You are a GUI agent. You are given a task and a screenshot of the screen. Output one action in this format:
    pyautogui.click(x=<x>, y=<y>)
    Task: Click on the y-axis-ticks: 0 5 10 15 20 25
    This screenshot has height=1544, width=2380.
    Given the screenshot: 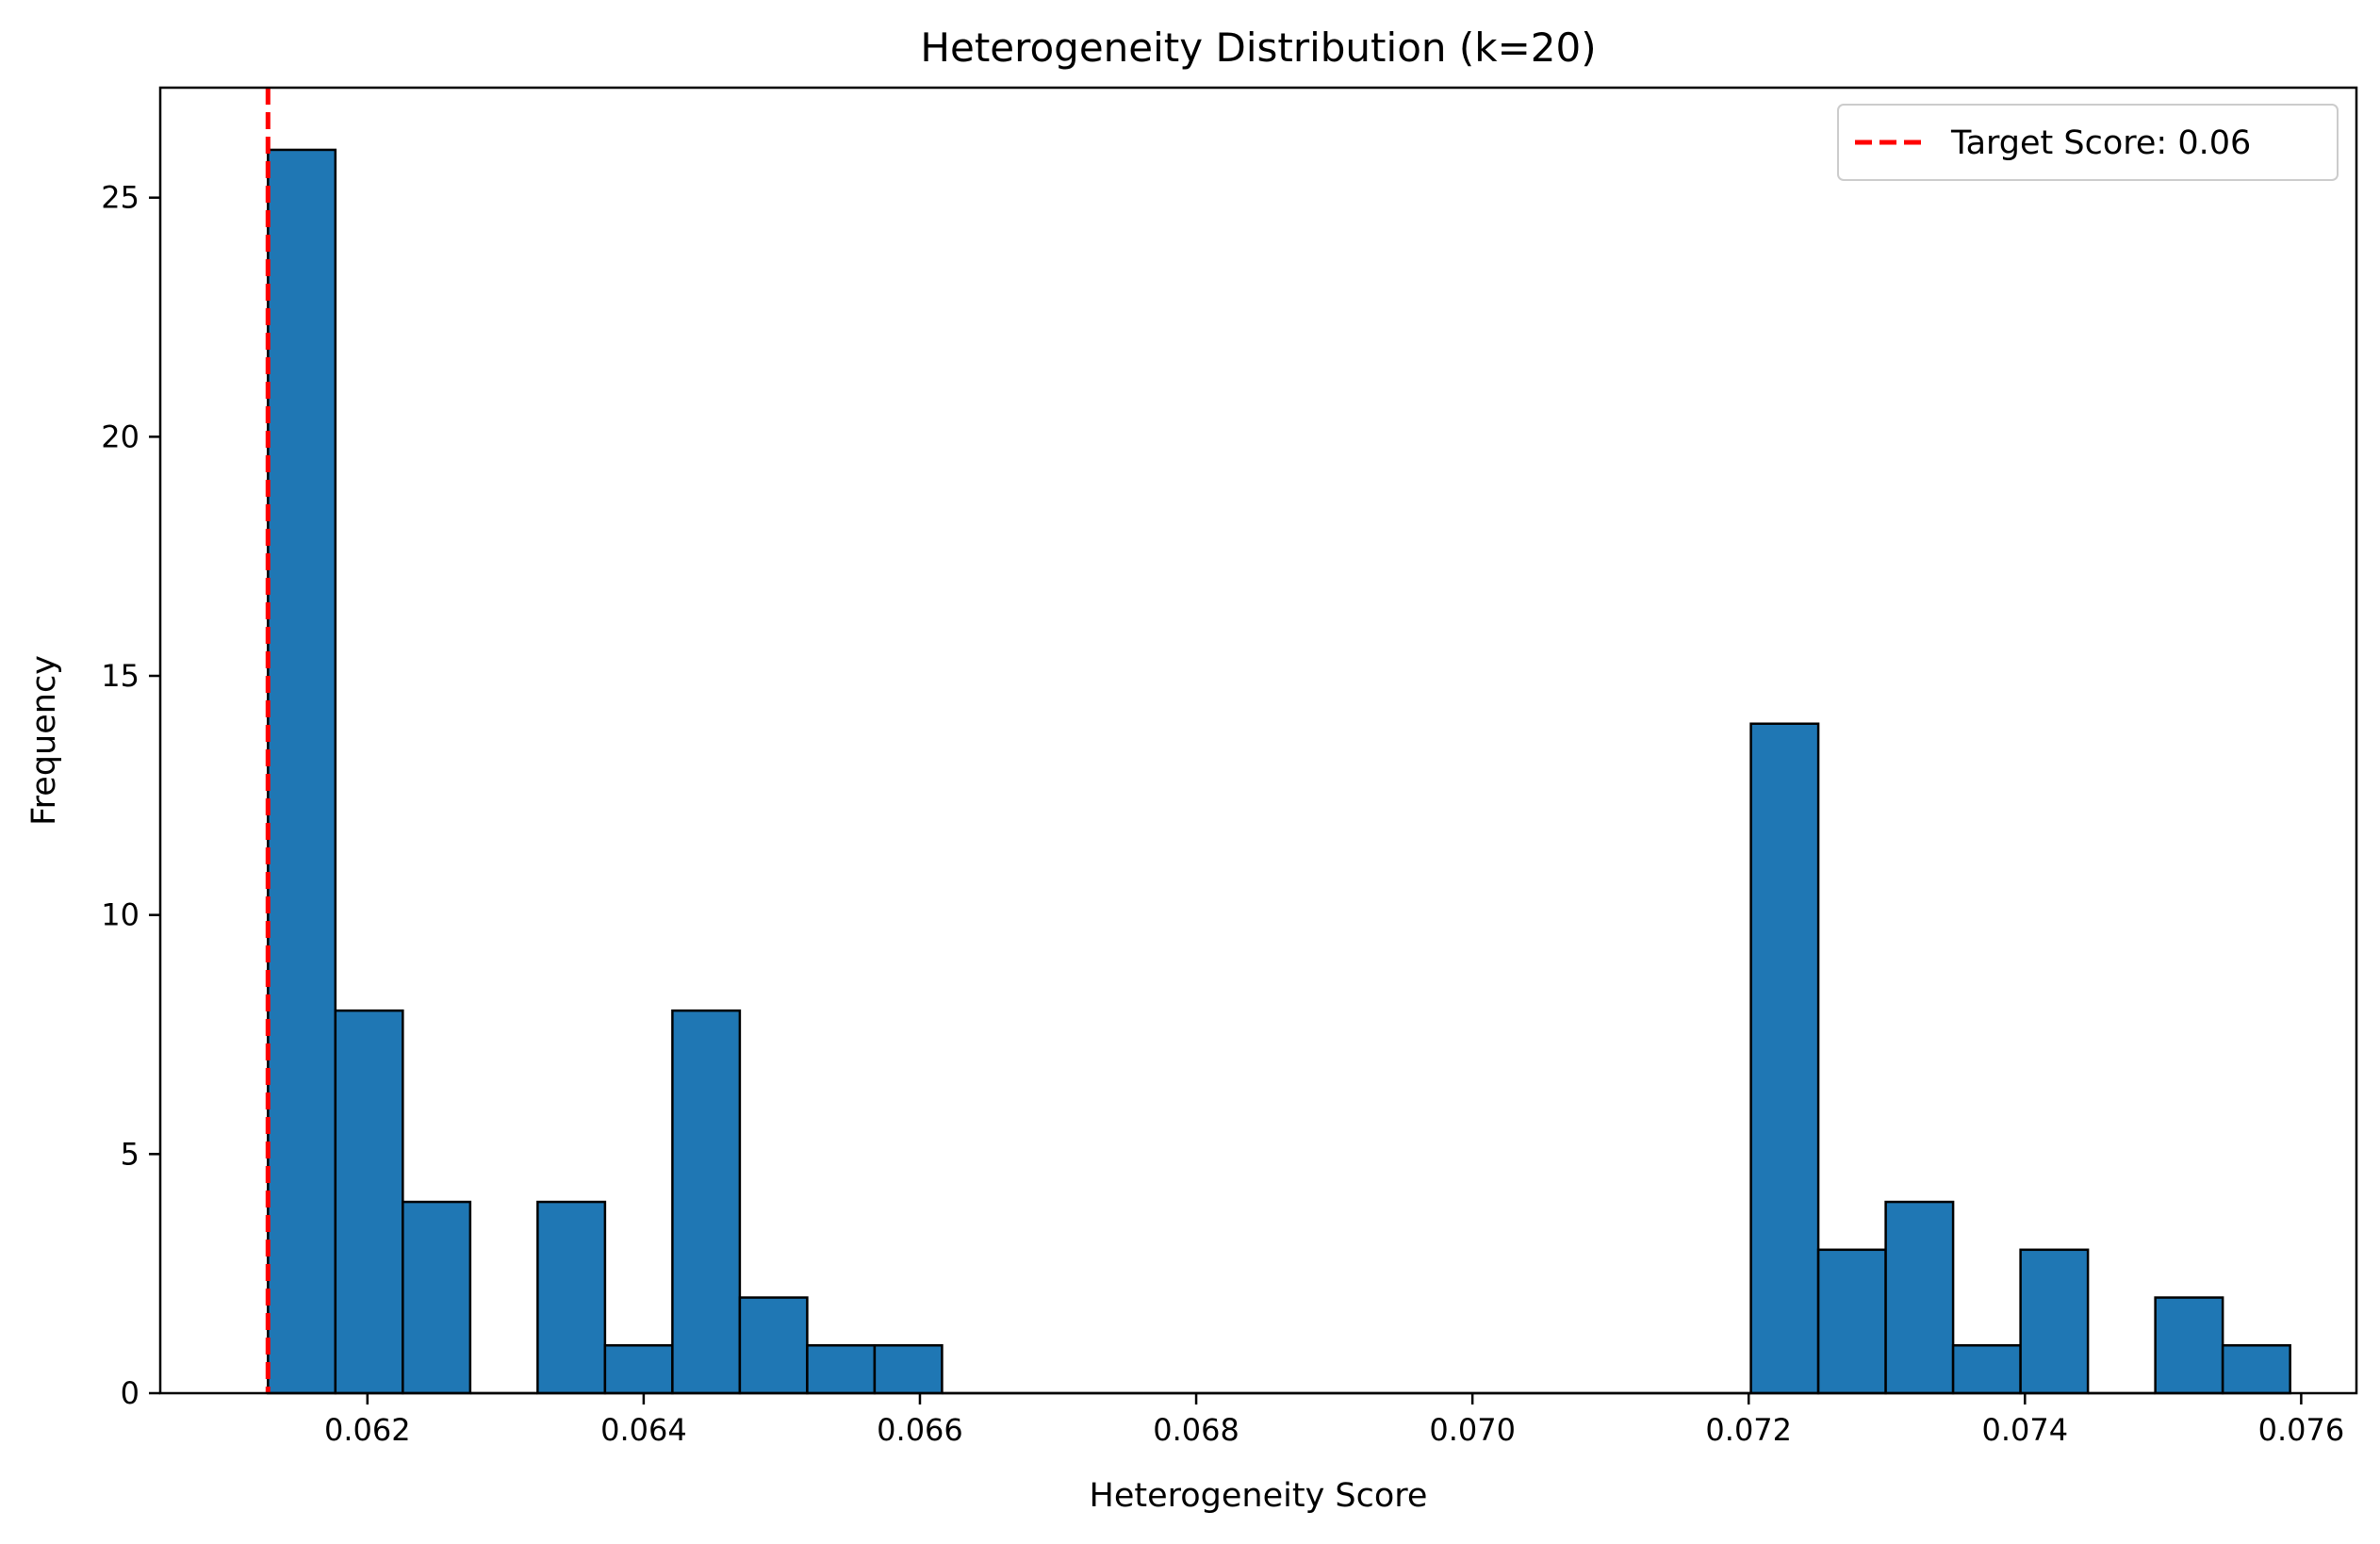 What is the action you would take?
    pyautogui.click(x=130, y=795)
    